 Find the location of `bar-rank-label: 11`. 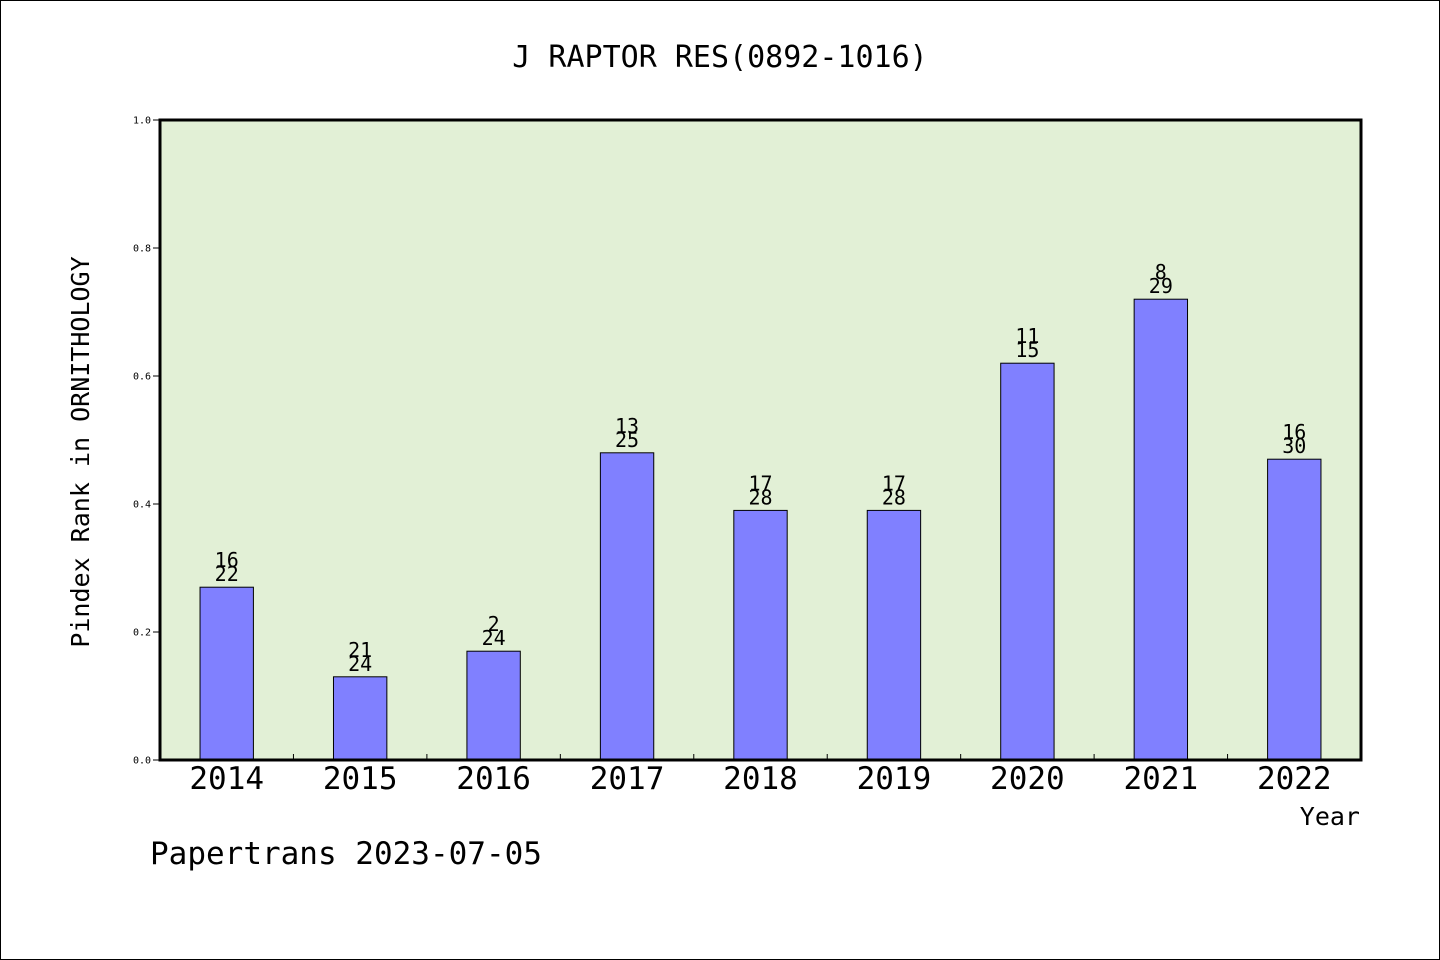

bar-rank-label: 11 is located at coordinates (1027, 336).